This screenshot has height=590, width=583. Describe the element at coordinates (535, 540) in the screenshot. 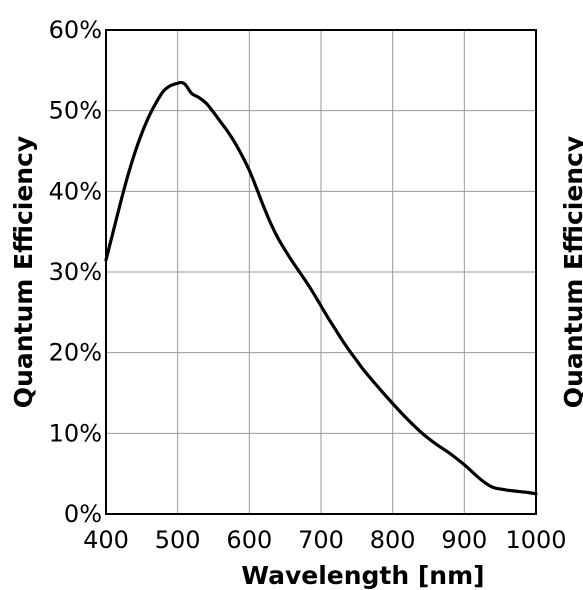

I see `x-tick-label: 1000` at that location.